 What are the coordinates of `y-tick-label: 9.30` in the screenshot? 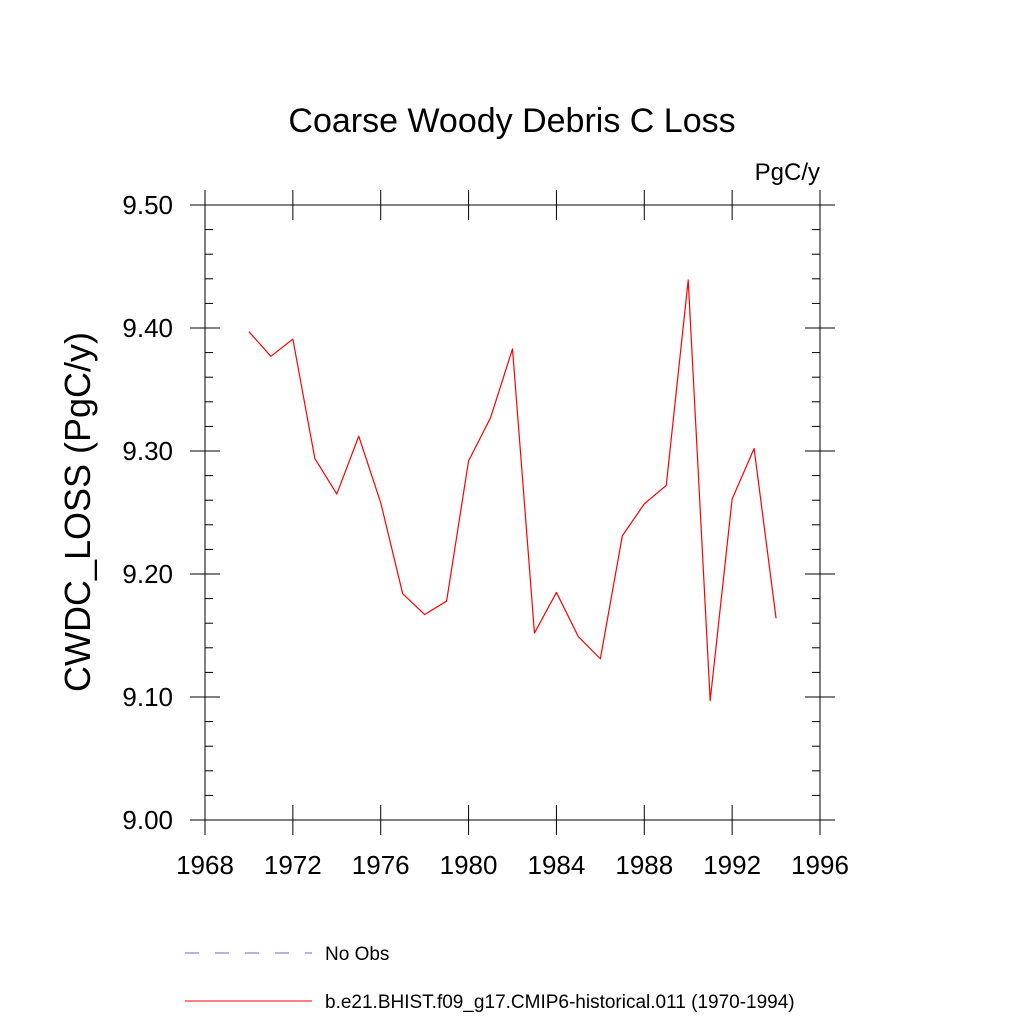 It's located at (147, 451).